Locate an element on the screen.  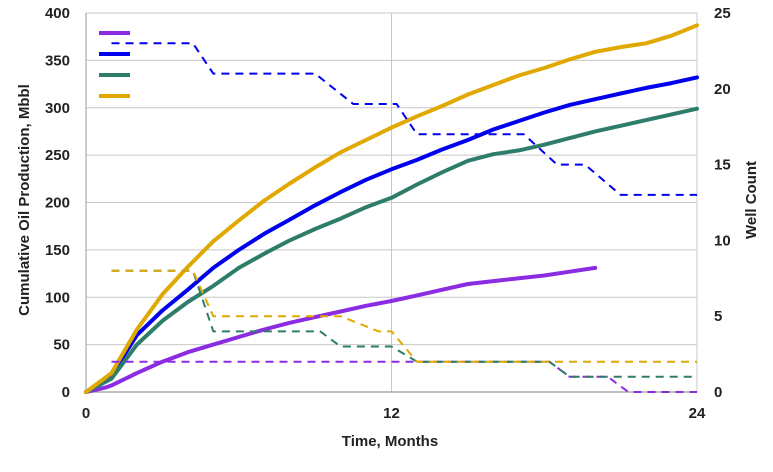
y2-tick-label: 20 is located at coordinates (722, 89).